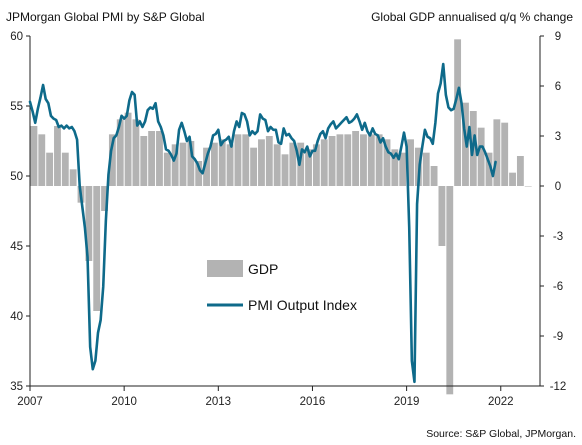 The width and height of the screenshot is (582, 445). I want to click on left-axis-tick-label: 35, so click(16, 387).